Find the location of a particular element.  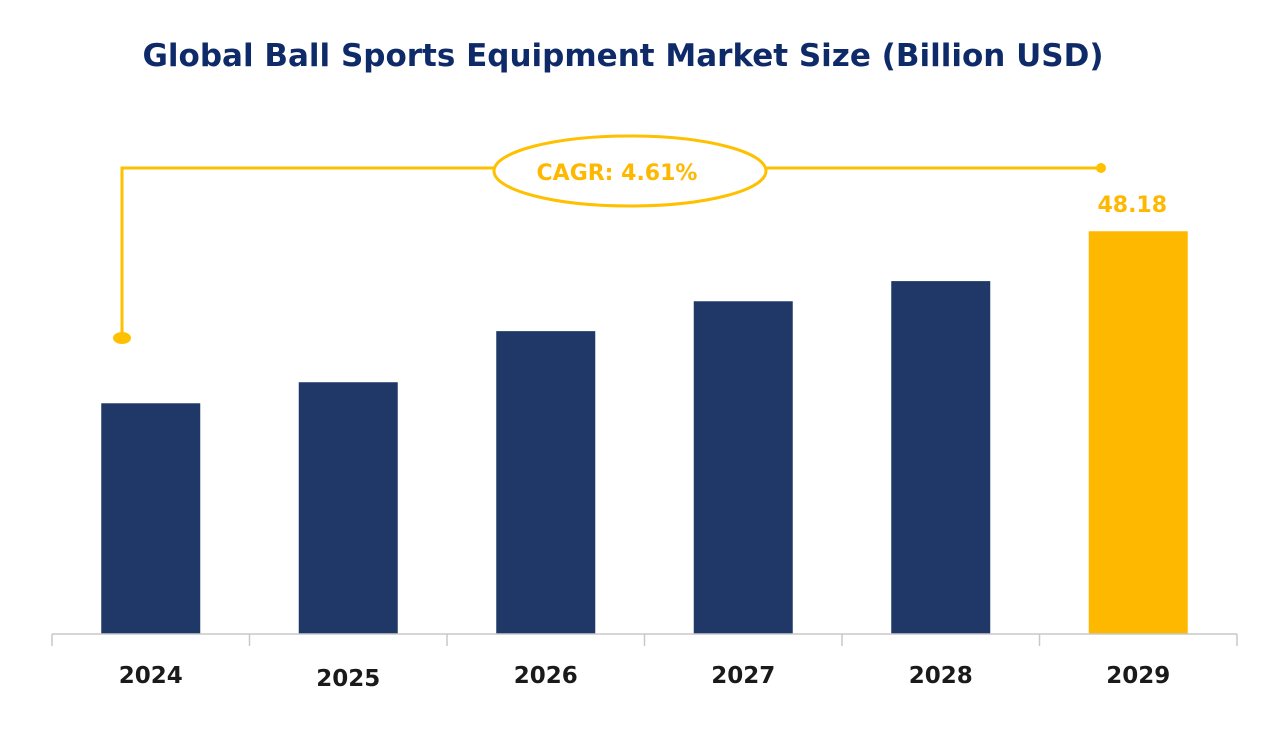

cagr-label: CAGR: 4.61% is located at coordinates (617, 173).